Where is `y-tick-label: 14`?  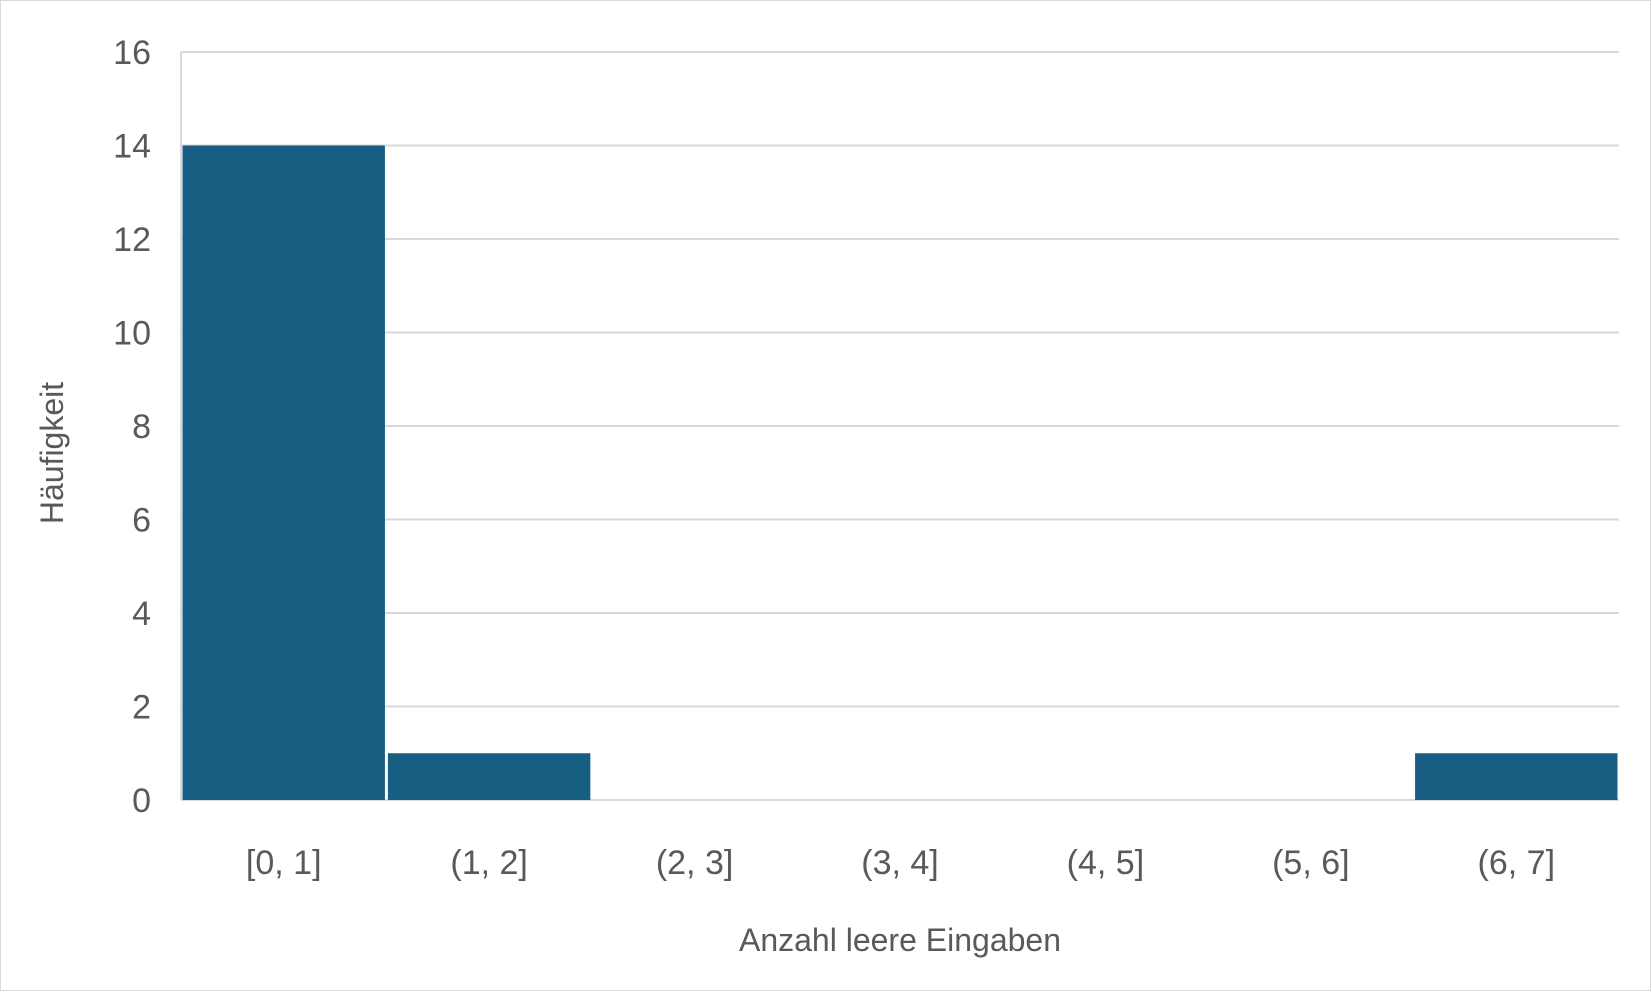
y-tick-label: 14 is located at coordinates (132, 147).